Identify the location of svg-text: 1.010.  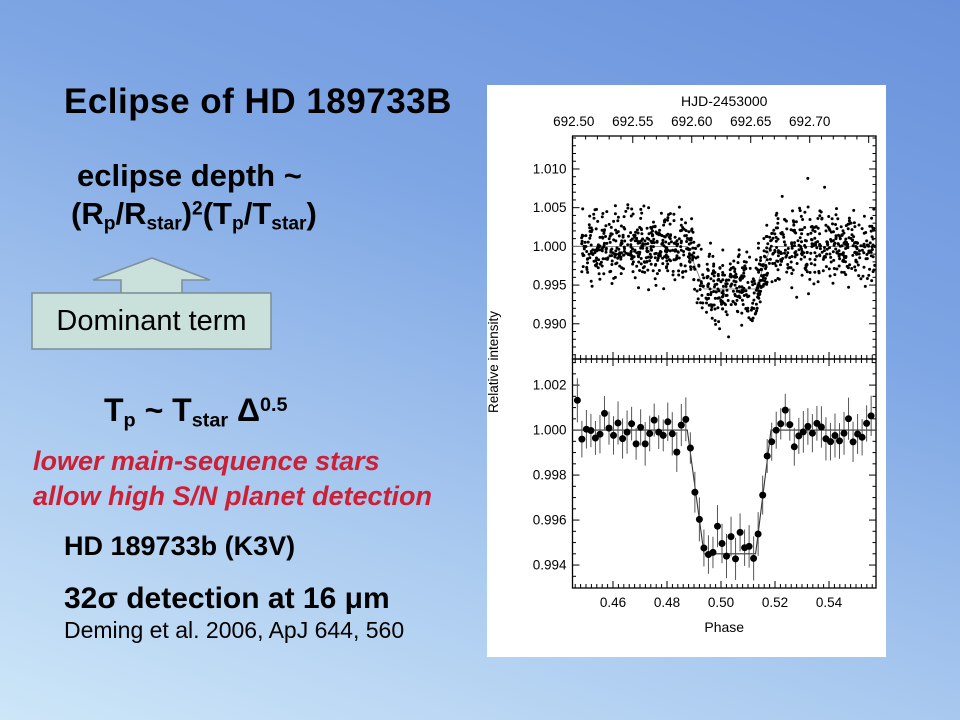
(550, 168).